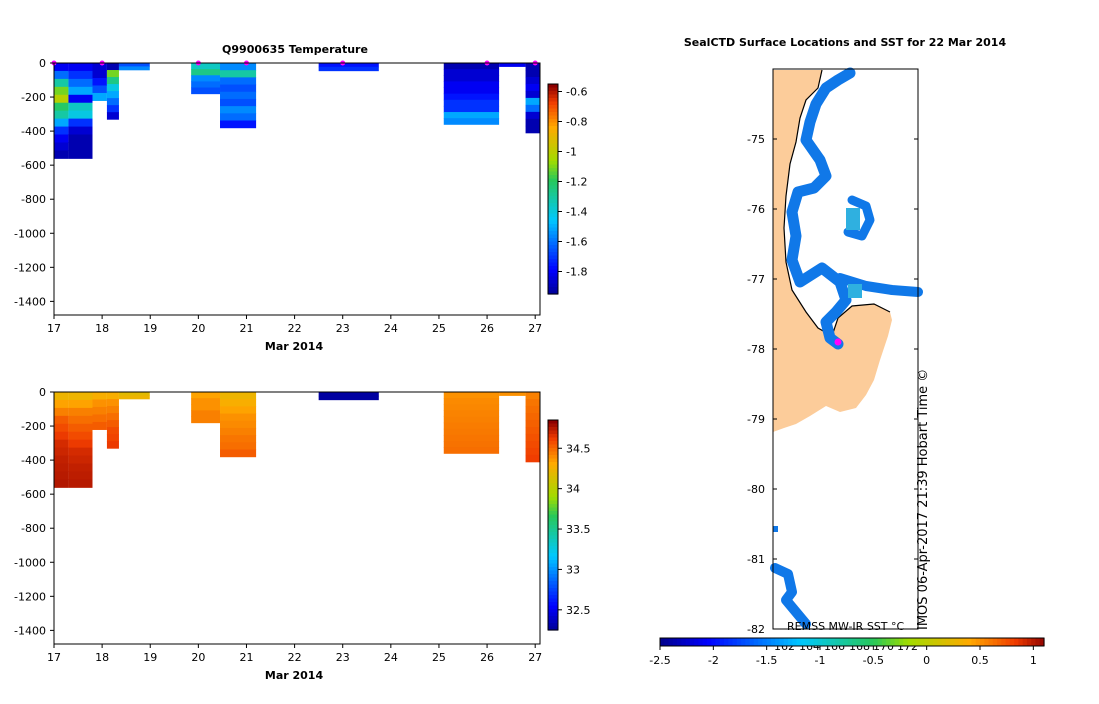 The image size is (1099, 704). I want to click on y-tick-label: -800, so click(33, 199).